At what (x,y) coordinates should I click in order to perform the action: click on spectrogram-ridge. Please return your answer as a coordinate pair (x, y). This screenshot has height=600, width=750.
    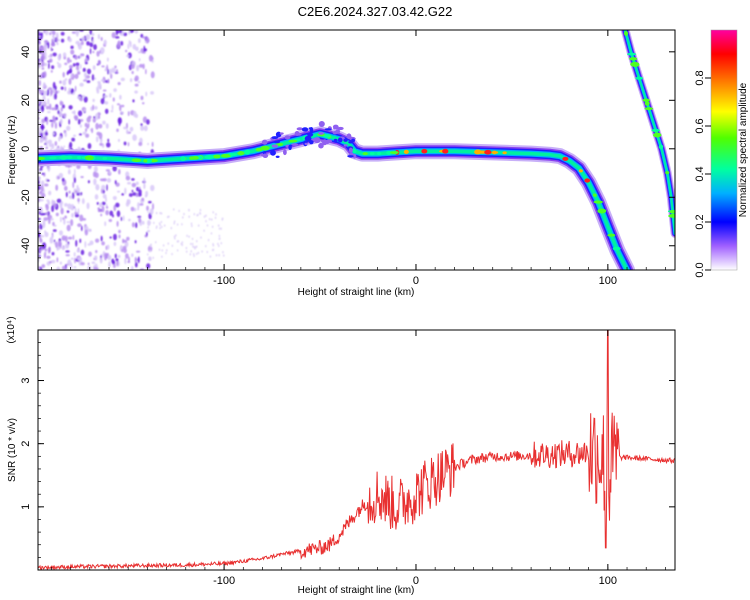
    Looking at the image, I should click on (647, 134).